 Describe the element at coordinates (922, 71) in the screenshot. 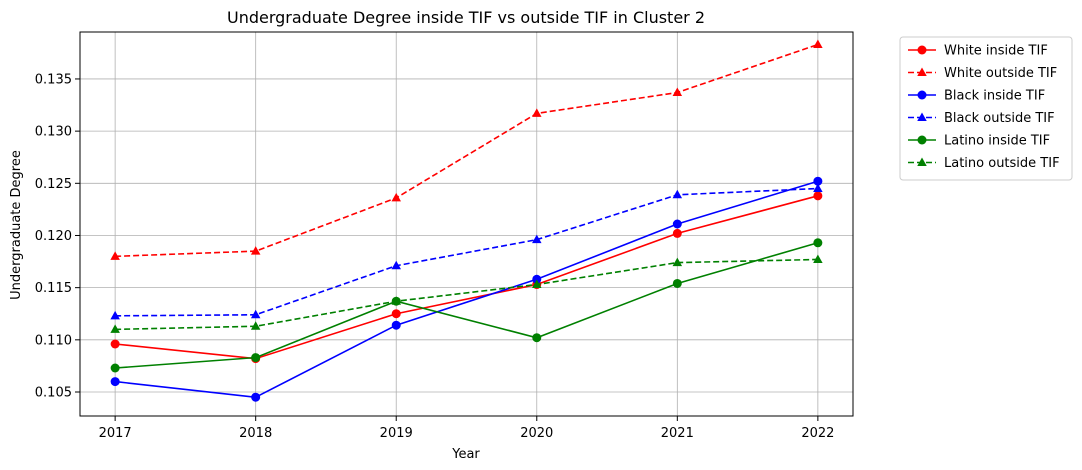

I see `legend-marker-white-outside-tif` at that location.